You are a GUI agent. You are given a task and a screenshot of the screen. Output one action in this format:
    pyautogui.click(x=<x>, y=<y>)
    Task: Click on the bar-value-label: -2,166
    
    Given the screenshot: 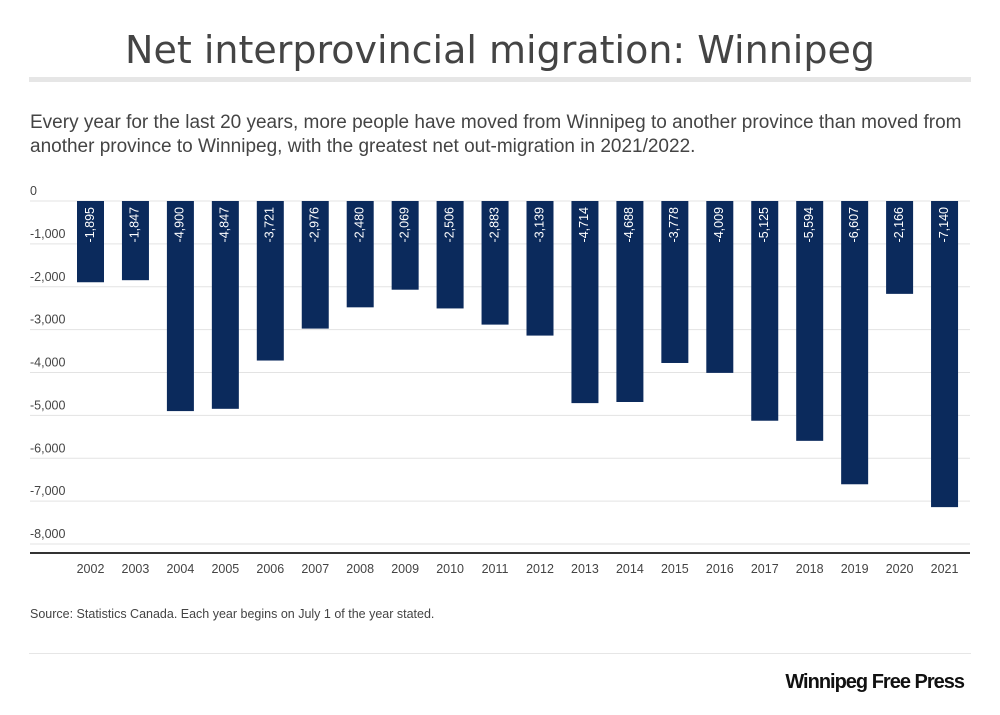 What is the action you would take?
    pyautogui.click(x=899, y=224)
    